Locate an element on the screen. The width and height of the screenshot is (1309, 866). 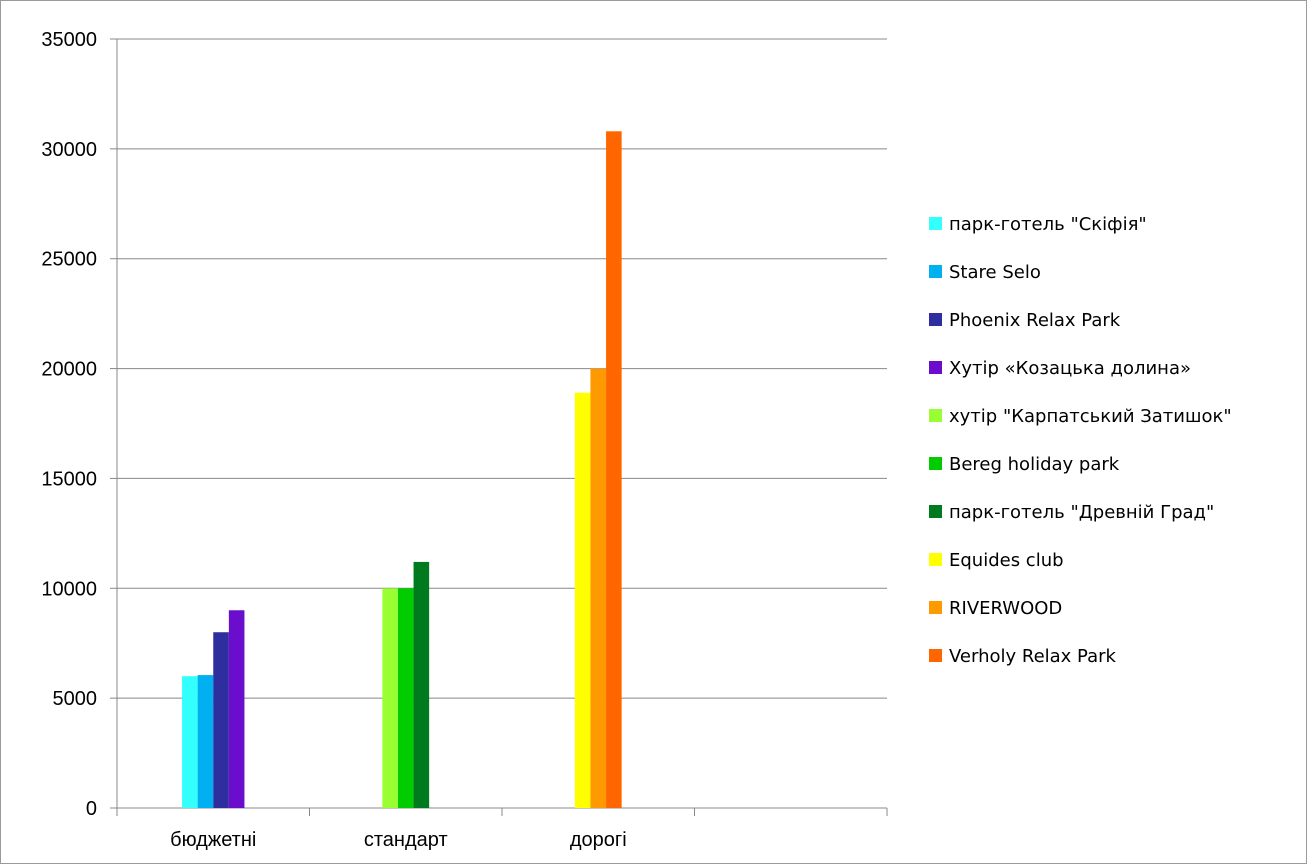
legend-item: Verholy Relax Park is located at coordinates (1023, 656).